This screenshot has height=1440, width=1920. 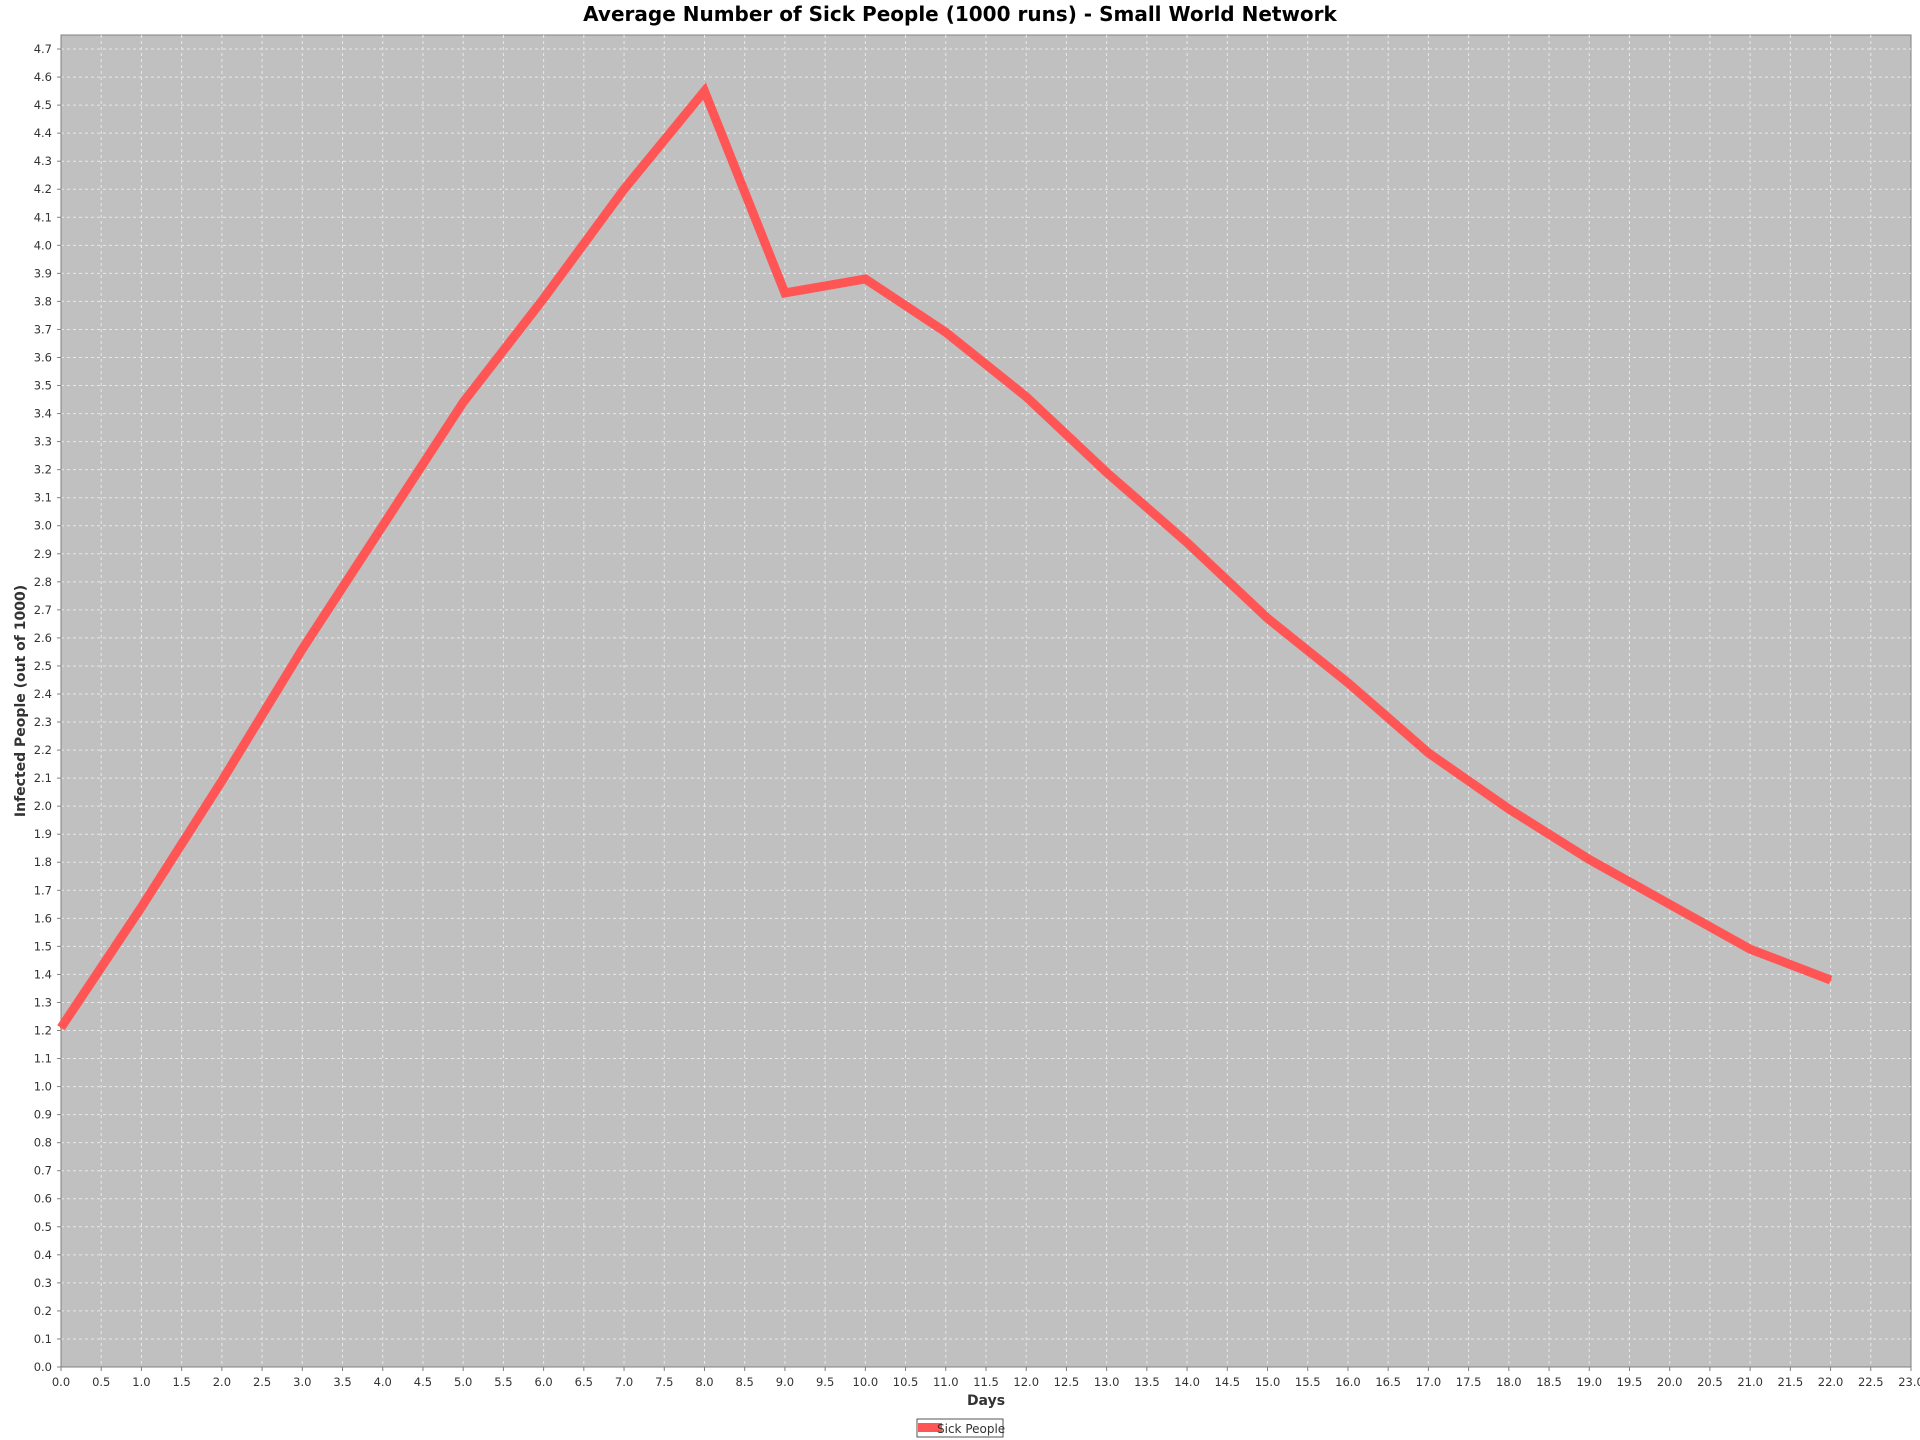 What do you see at coordinates (43, 245) in the screenshot?
I see `y-tick-label: 4.0` at bounding box center [43, 245].